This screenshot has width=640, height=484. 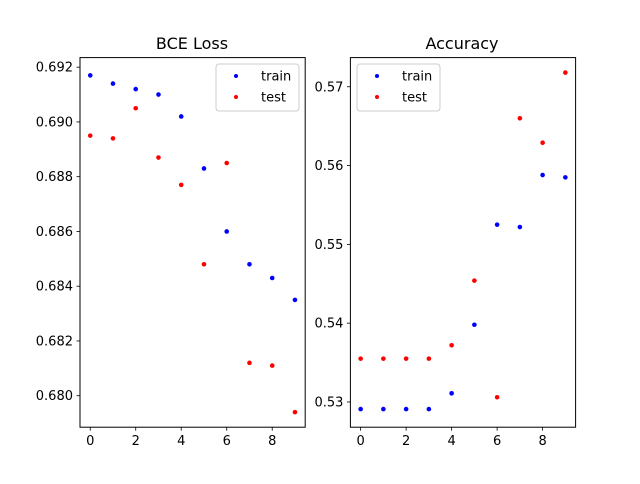 What do you see at coordinates (377, 97) in the screenshot?
I see `accuracy-legend-test-marker` at bounding box center [377, 97].